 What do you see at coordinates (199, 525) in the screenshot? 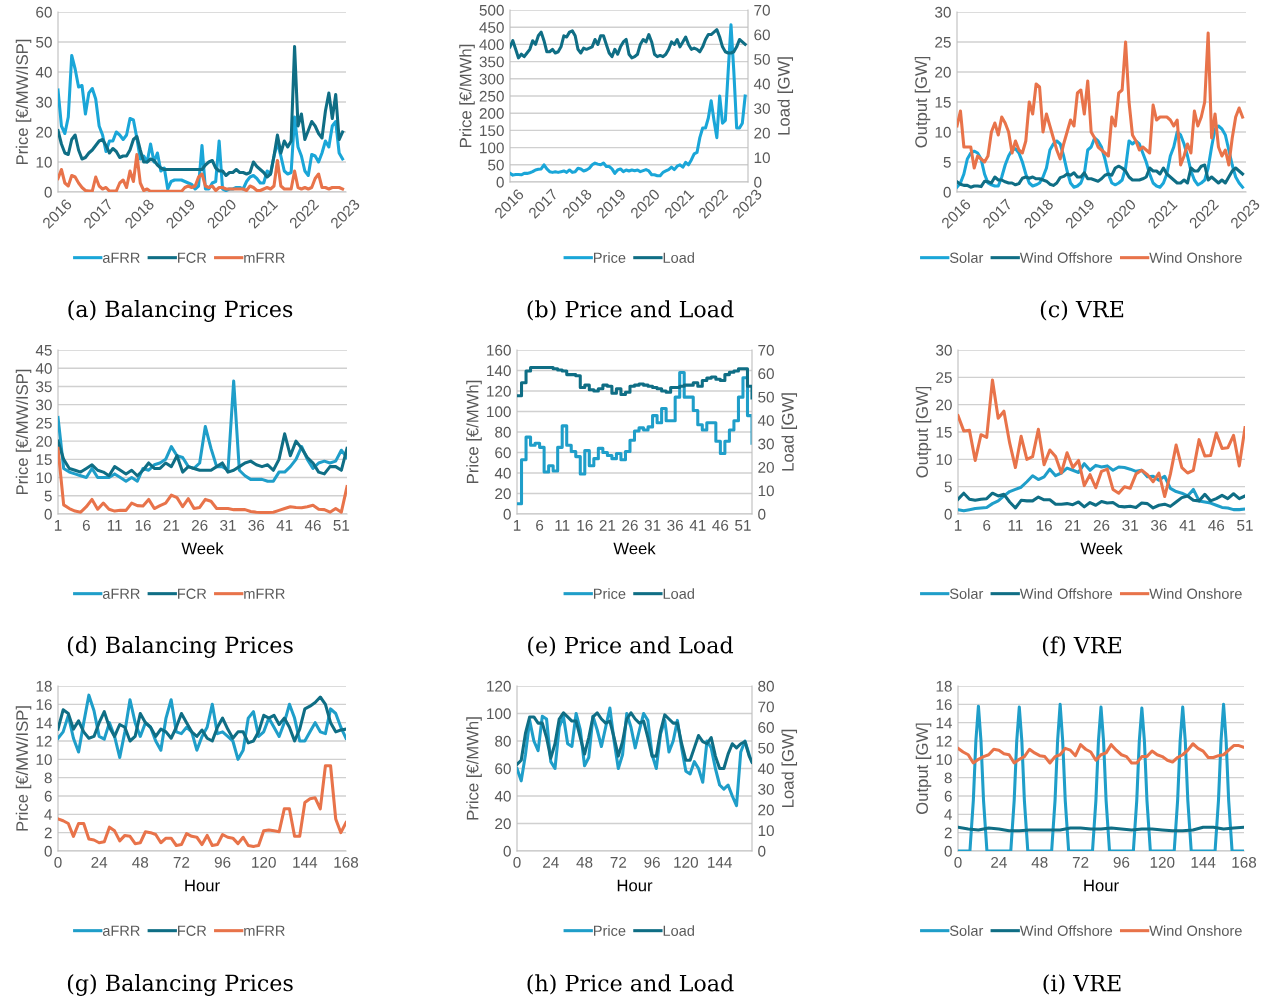
I see `x-tick-label: 26` at bounding box center [199, 525].